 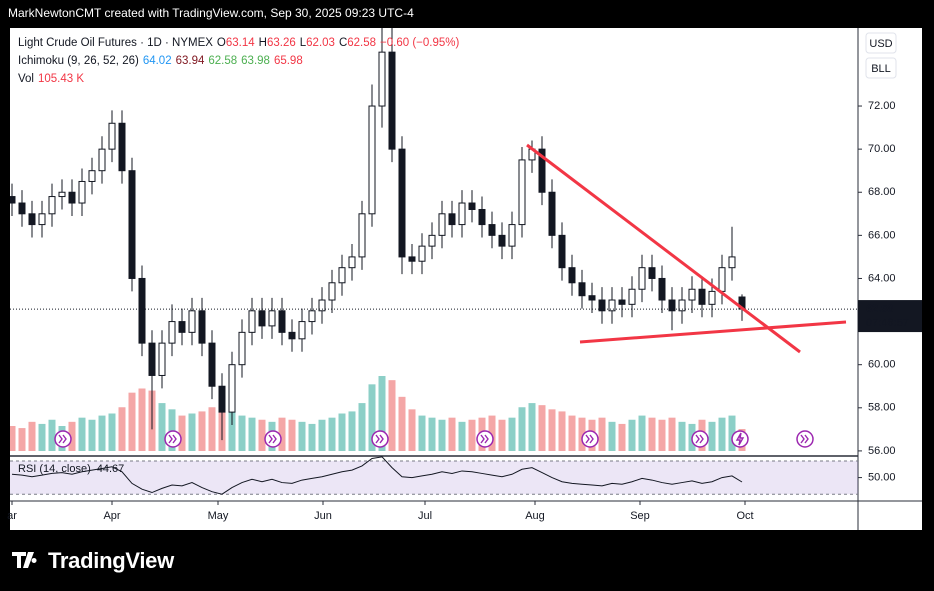 I want to click on event-icon, so click(x=273, y=439).